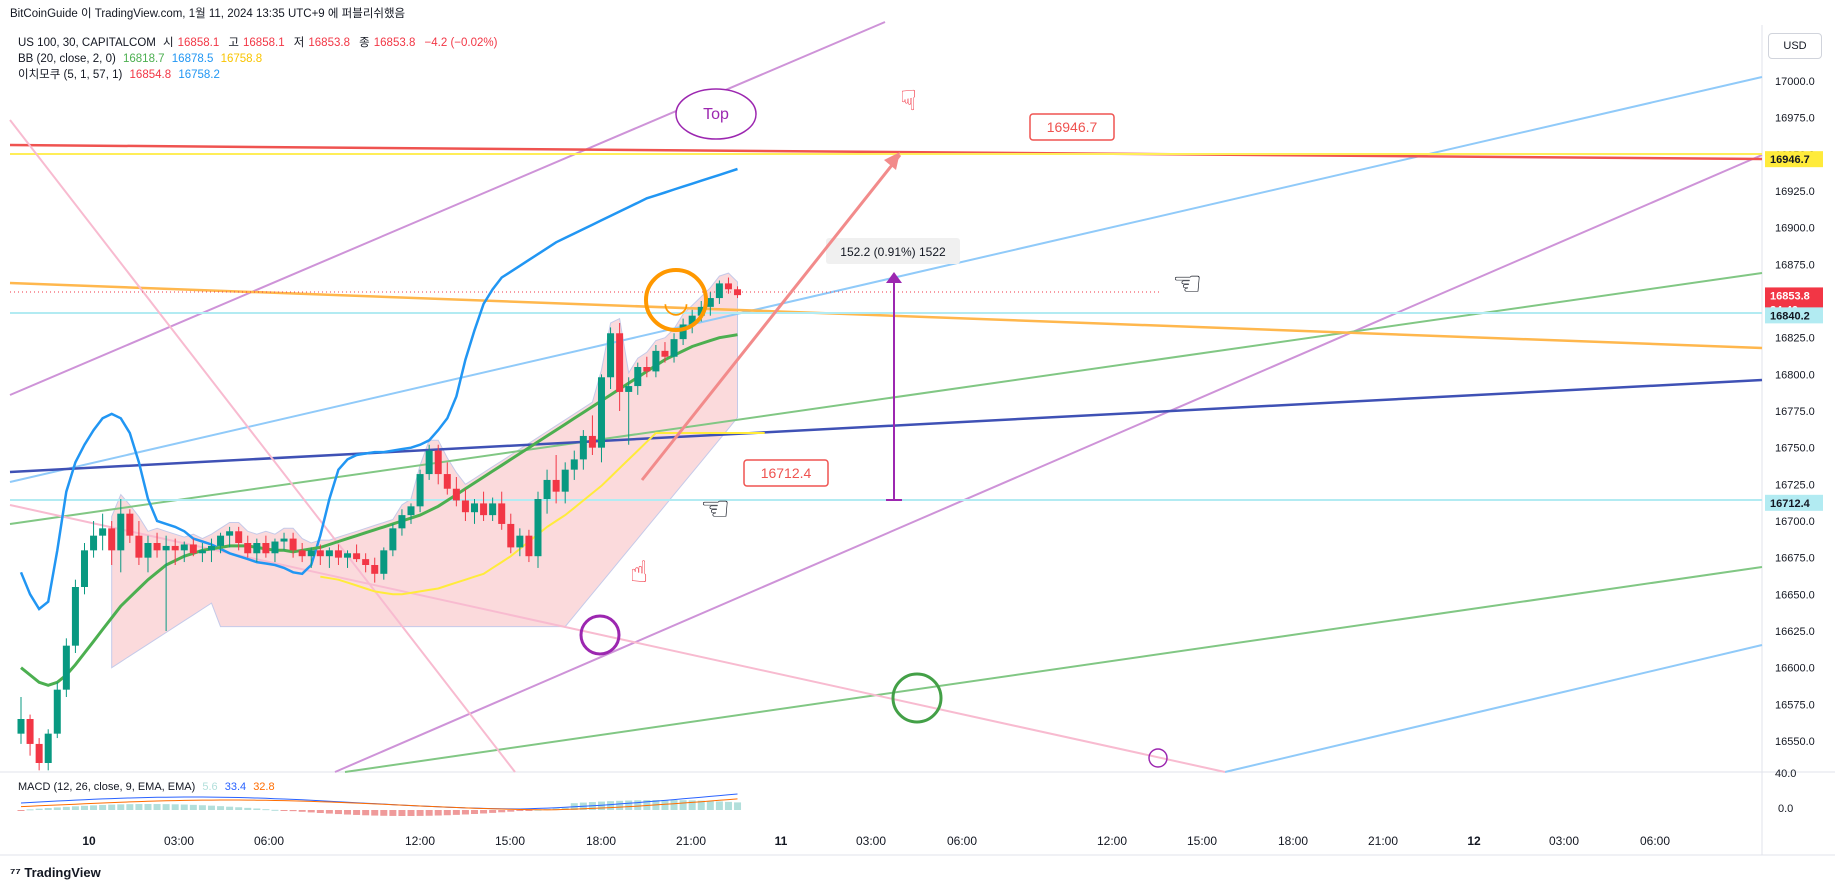 The height and width of the screenshot is (891, 1835). I want to click on open-label: 시, so click(168, 43).